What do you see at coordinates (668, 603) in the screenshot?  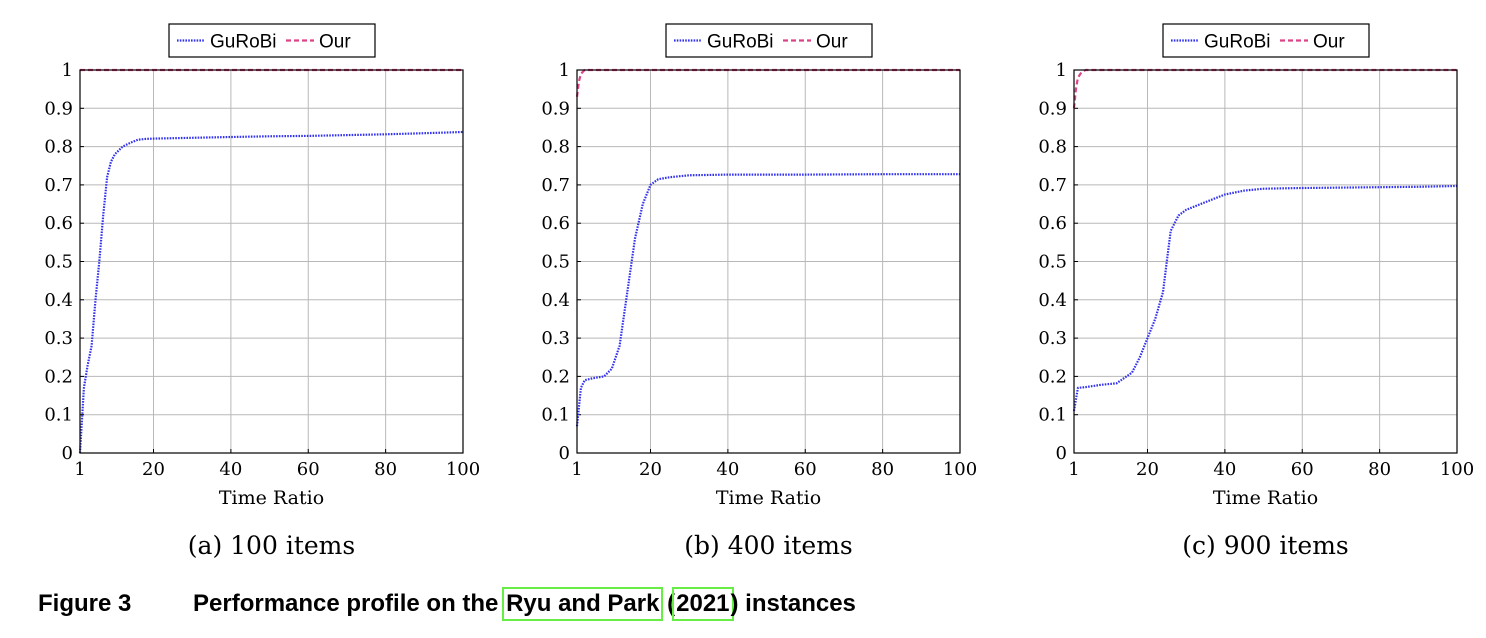 I see `caption-paren-open: (` at bounding box center [668, 603].